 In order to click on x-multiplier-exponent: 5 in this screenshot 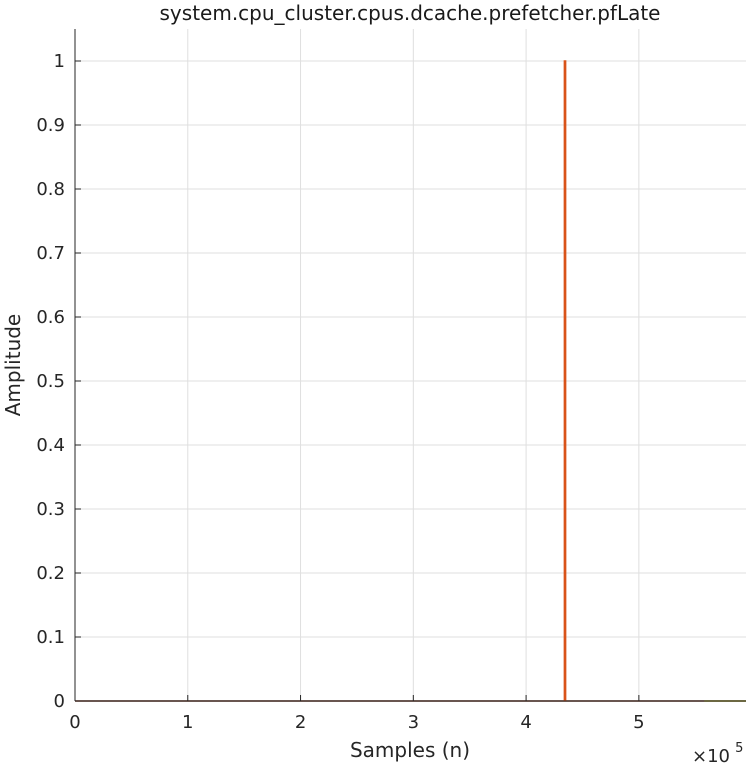, I will do `click(739, 748)`.